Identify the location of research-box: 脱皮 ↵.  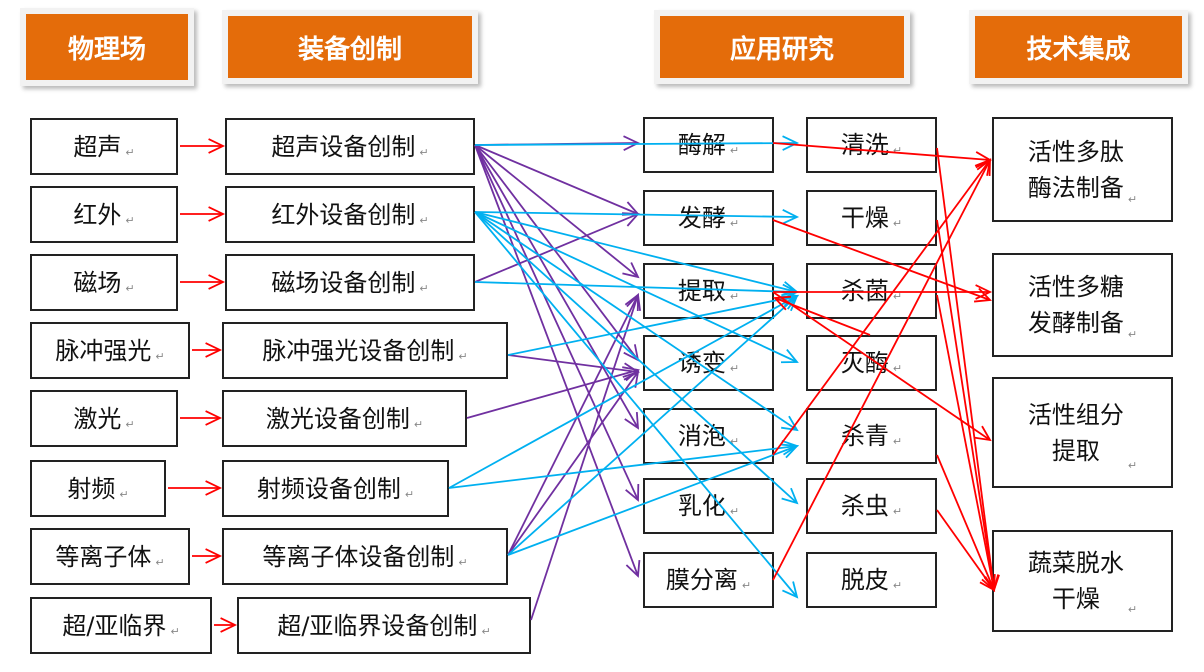
(871, 580).